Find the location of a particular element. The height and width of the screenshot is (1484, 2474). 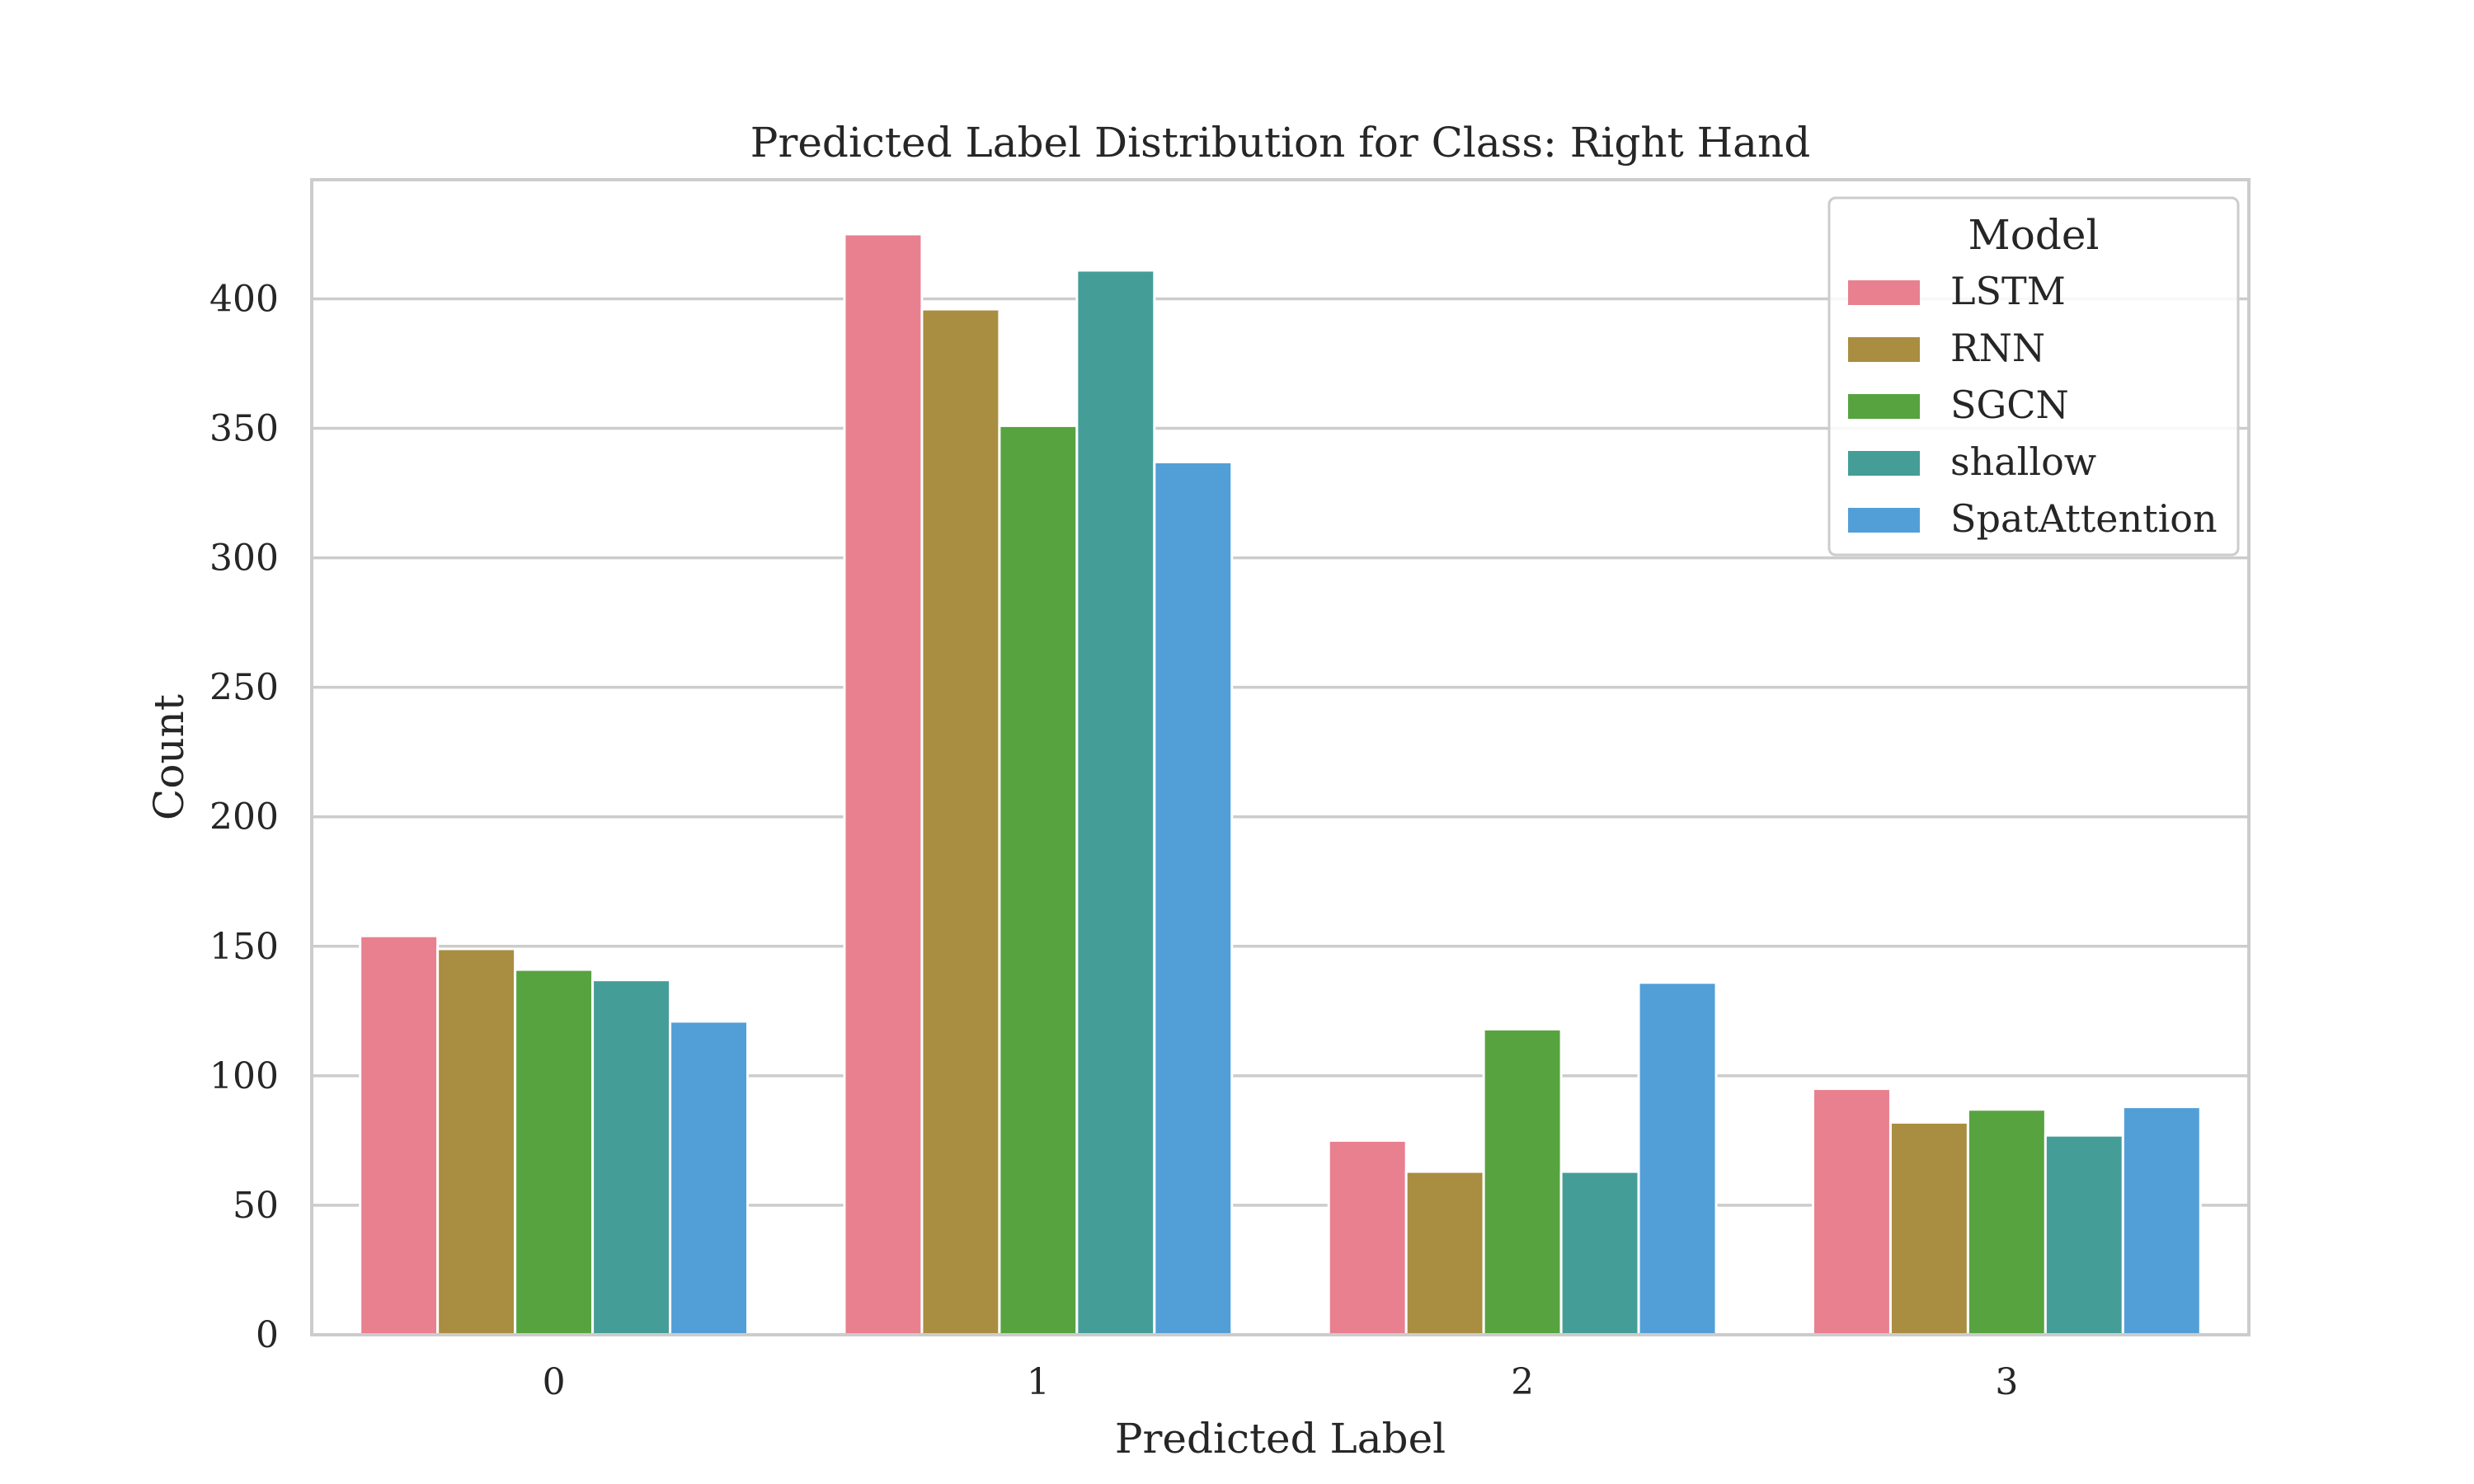

y-axis-label: Count is located at coordinates (169, 757).